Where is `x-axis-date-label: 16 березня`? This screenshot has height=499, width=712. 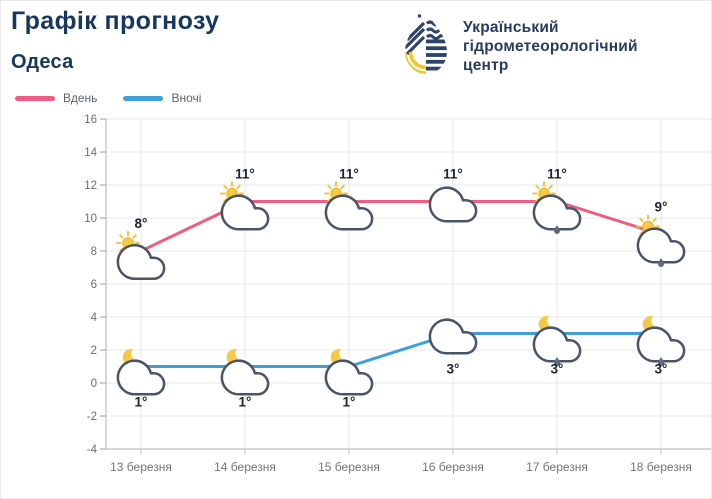
x-axis-date-label: 16 березня is located at coordinates (453, 467).